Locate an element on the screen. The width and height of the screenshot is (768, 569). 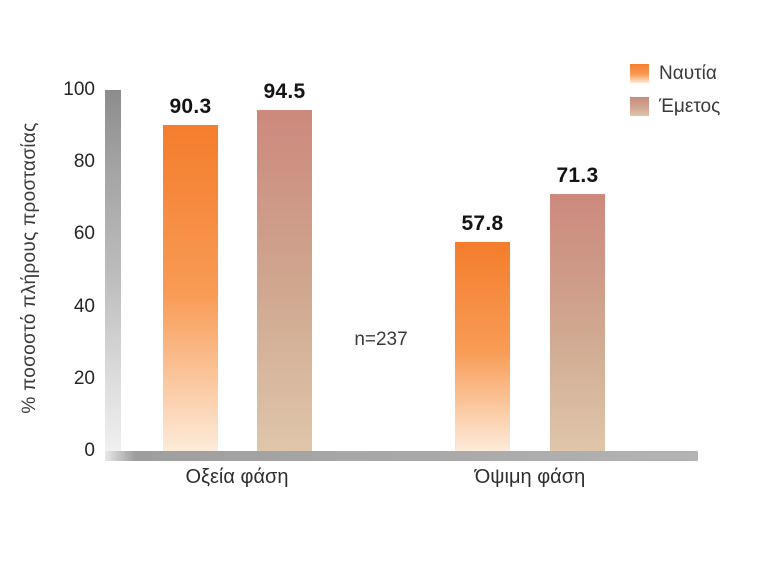
category-label: Όψιμη φάση is located at coordinates (530, 477).